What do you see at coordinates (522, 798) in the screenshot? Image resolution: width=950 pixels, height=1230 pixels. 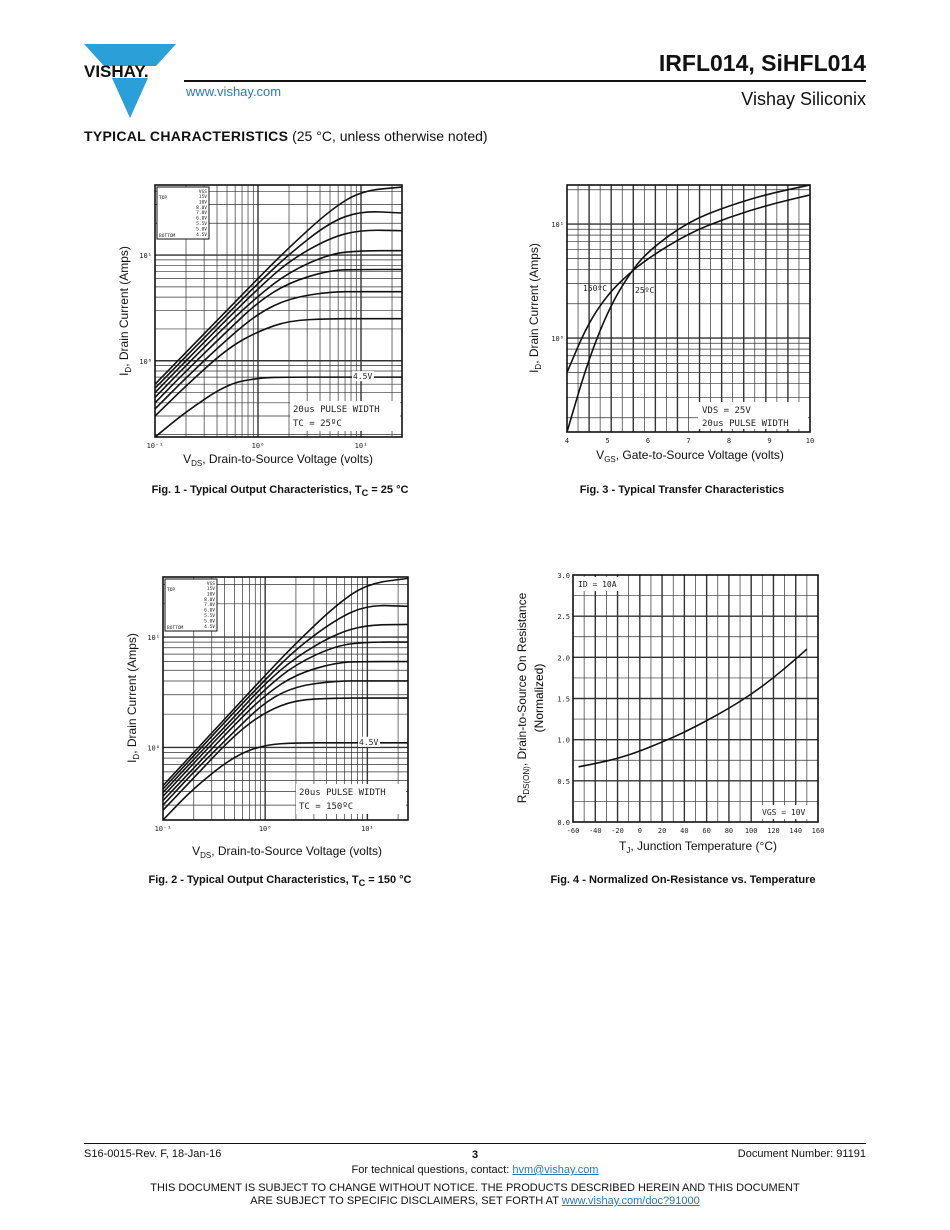 I see `label-main: R` at bounding box center [522, 798].